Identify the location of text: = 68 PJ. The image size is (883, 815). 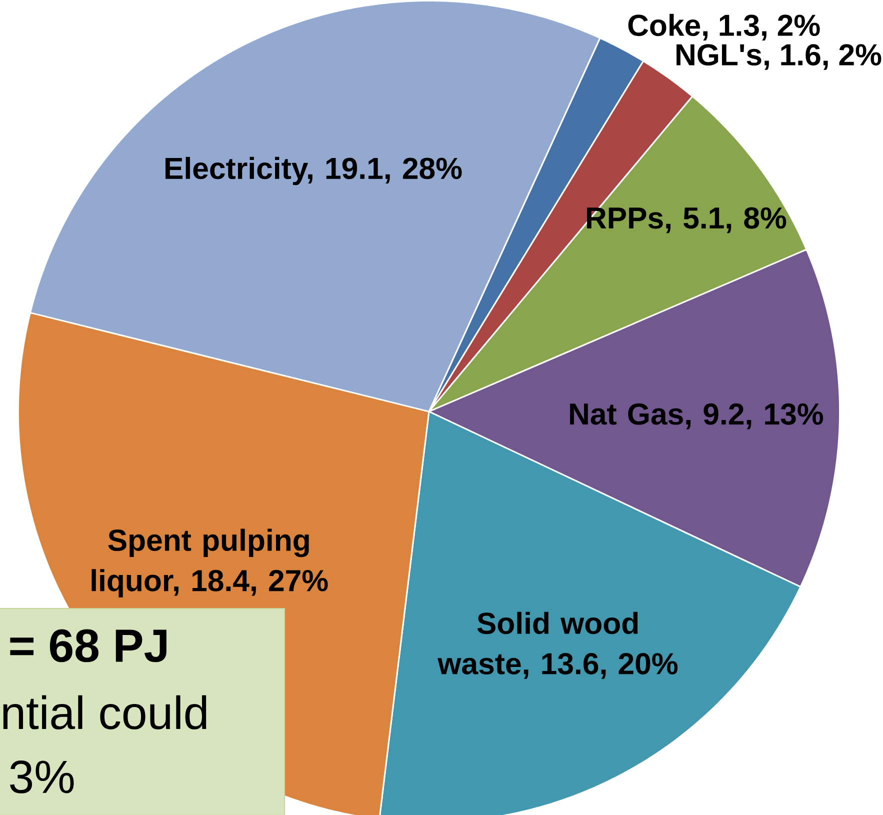
(88, 645).